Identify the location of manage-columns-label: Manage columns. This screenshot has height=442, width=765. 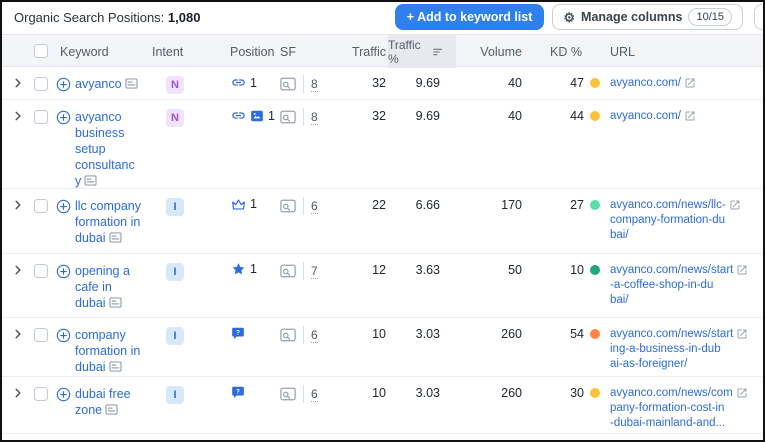
(632, 17).